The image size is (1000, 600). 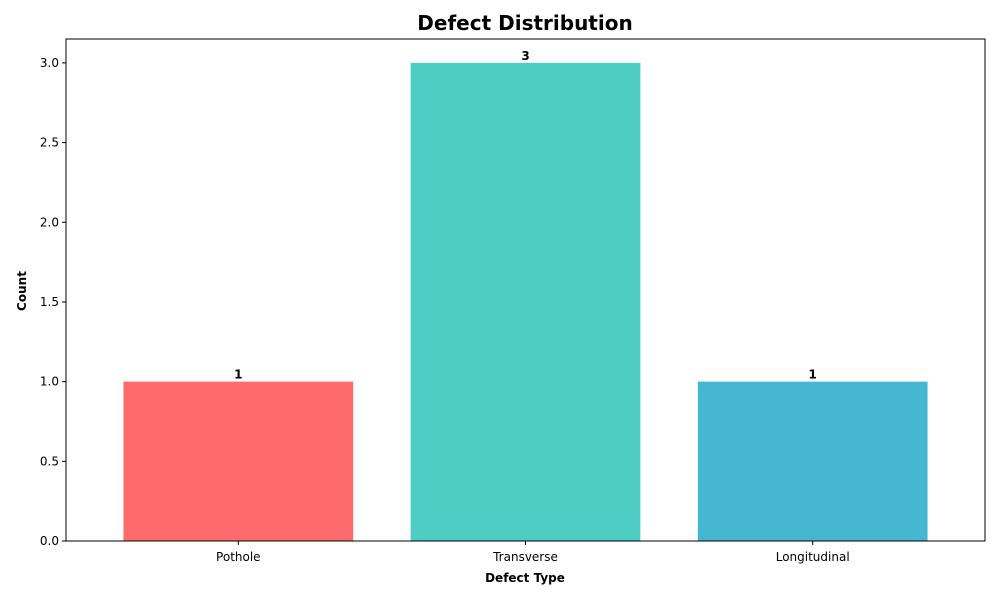 I want to click on y-axis-label: Count, so click(x=22, y=291).